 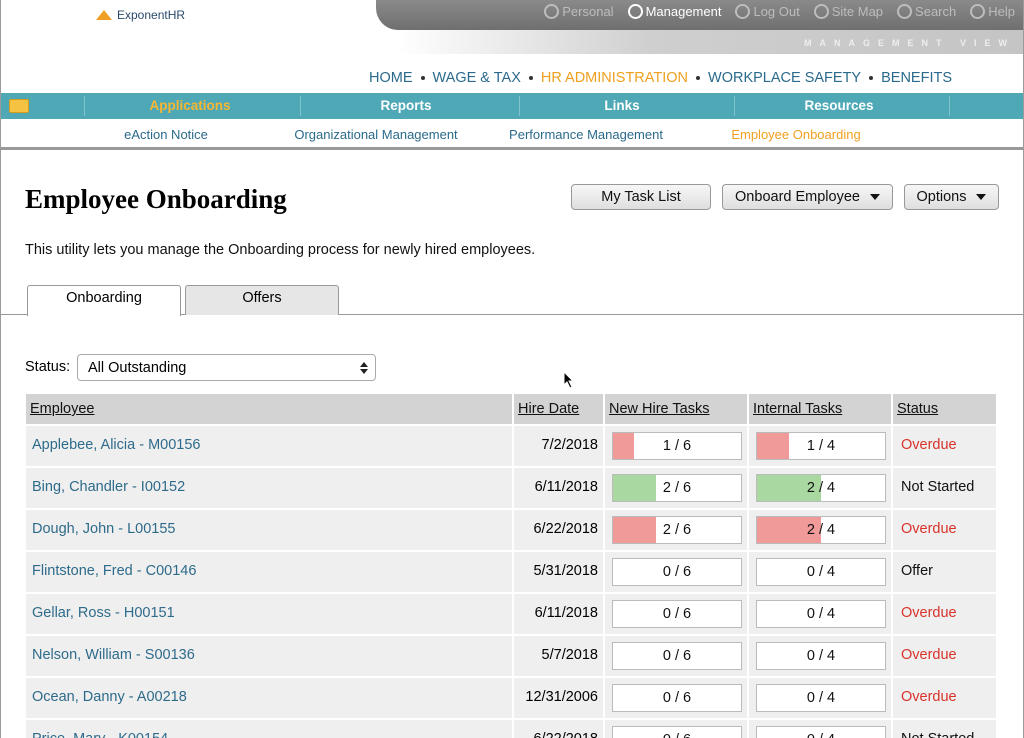 I want to click on column-header: Status, so click(x=944, y=409).